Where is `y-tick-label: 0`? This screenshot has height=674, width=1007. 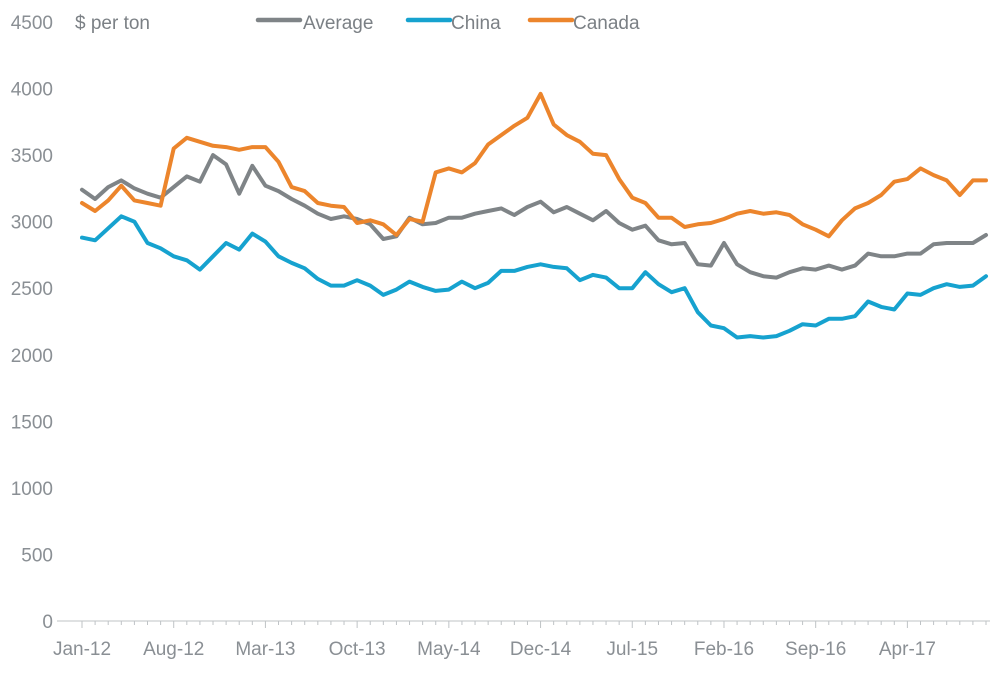
y-tick-label: 0 is located at coordinates (47, 622).